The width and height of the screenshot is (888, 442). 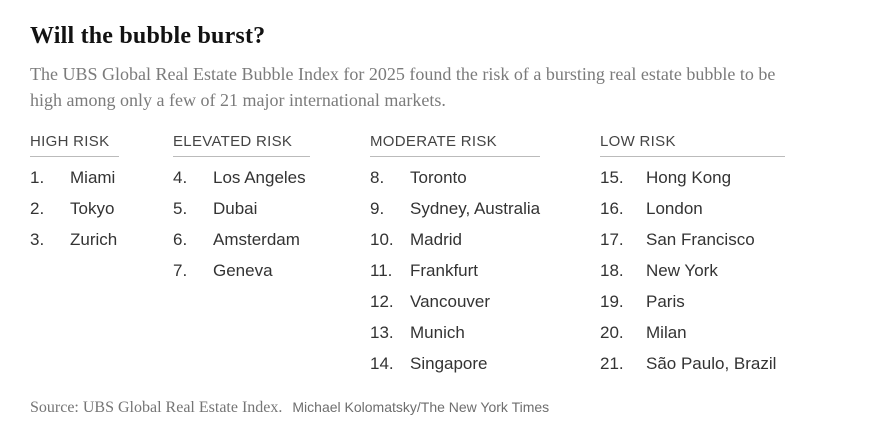 What do you see at coordinates (711, 363) in the screenshot?
I see `market-name: São Paulo, Brazil` at bounding box center [711, 363].